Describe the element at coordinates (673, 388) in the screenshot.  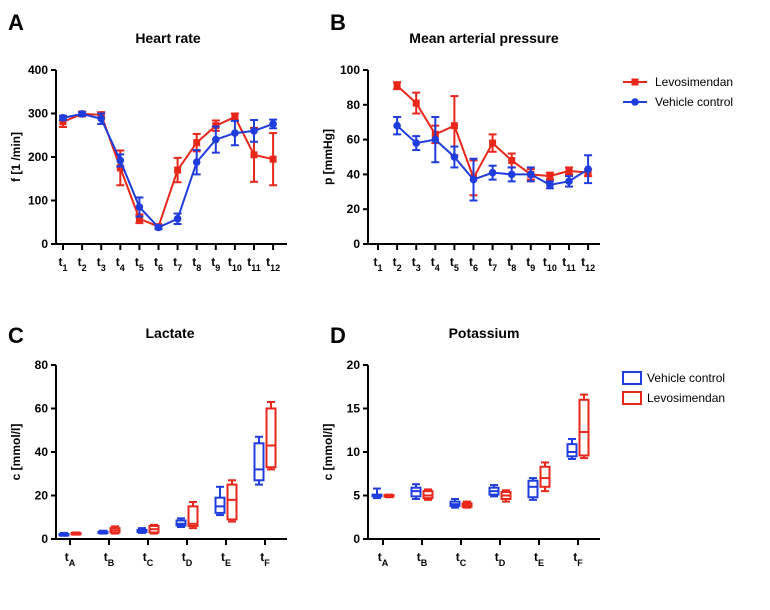
I see `legend: Vehicle control Levosimendan` at that location.